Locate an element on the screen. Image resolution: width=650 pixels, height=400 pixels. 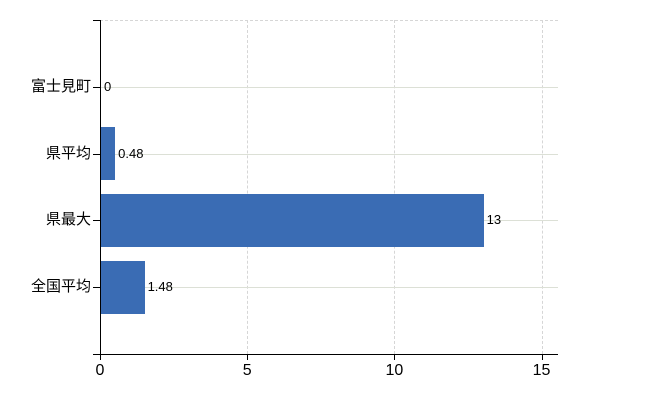
bar-value-label: 0 is located at coordinates (108, 86).